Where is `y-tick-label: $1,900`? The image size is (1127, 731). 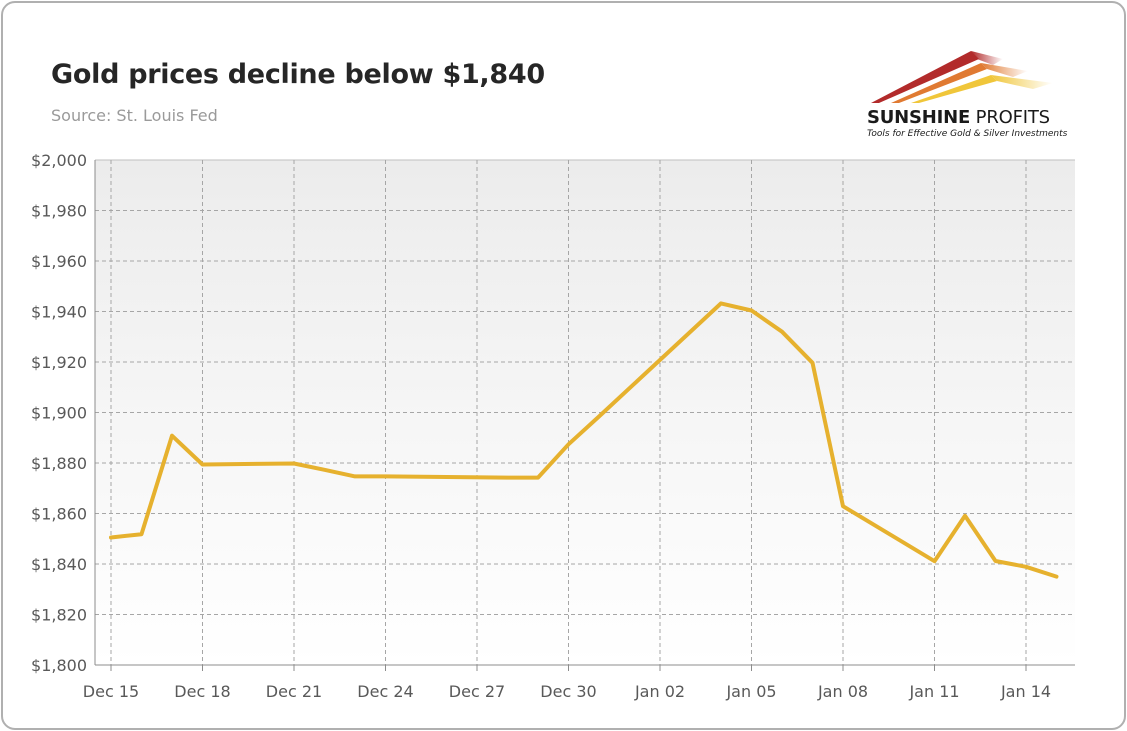
y-tick-label: $1,900 is located at coordinates (59, 413).